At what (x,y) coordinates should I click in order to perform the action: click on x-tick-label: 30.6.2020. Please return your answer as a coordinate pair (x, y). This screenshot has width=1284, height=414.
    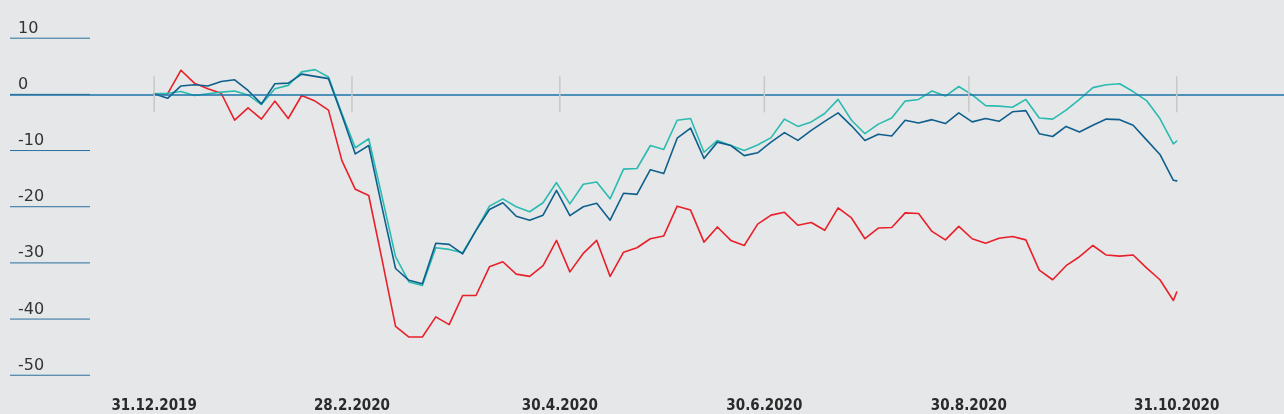
    Looking at the image, I should click on (764, 404).